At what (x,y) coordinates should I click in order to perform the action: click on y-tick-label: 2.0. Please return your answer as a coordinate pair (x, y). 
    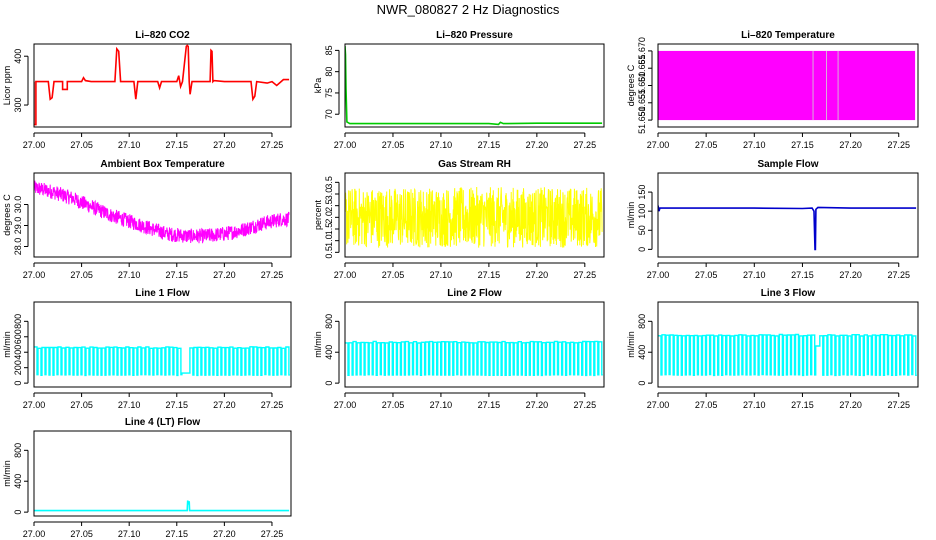
    Looking at the image, I should click on (329, 217).